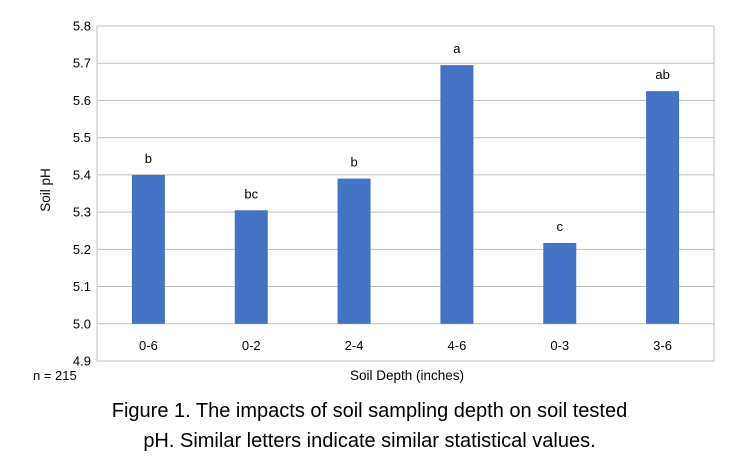 The height and width of the screenshot is (475, 739). What do you see at coordinates (82, 212) in the screenshot?
I see `y-tick-label: 5.3` at bounding box center [82, 212].